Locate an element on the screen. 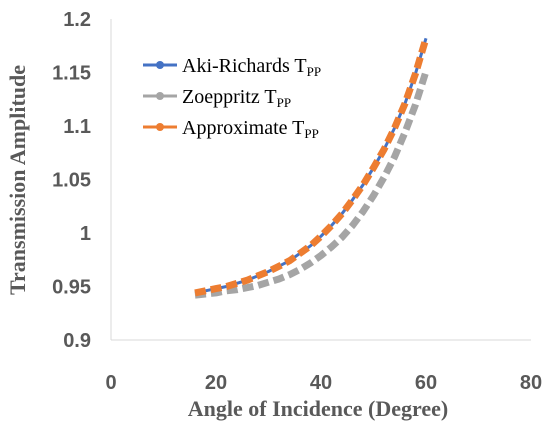 The height and width of the screenshot is (432, 550). x-axis-title: Angle of Incidence (Degree) is located at coordinates (318, 408).